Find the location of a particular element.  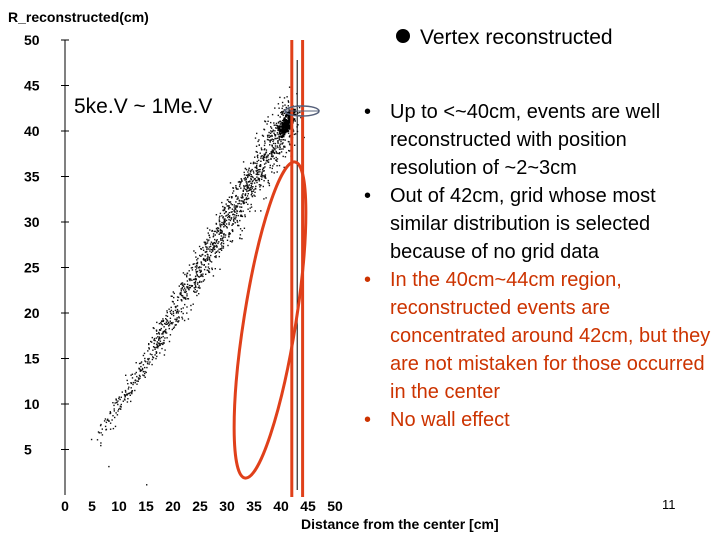

x-tick-label: 20 is located at coordinates (173, 506).